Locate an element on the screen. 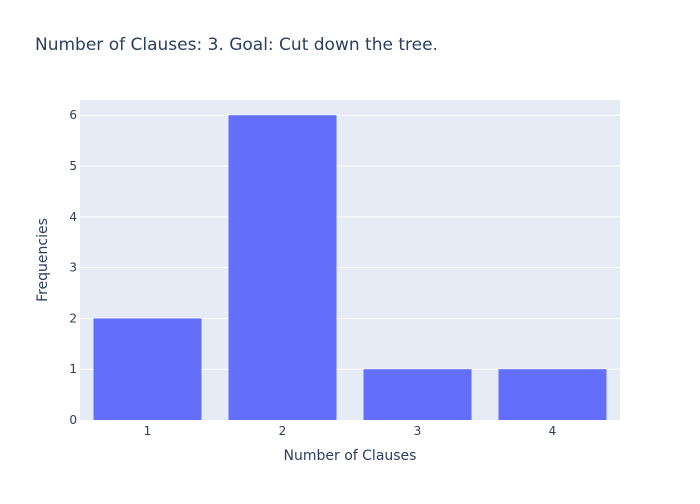 The height and width of the screenshot is (504, 700). y-tick-label: 1 is located at coordinates (73, 369).